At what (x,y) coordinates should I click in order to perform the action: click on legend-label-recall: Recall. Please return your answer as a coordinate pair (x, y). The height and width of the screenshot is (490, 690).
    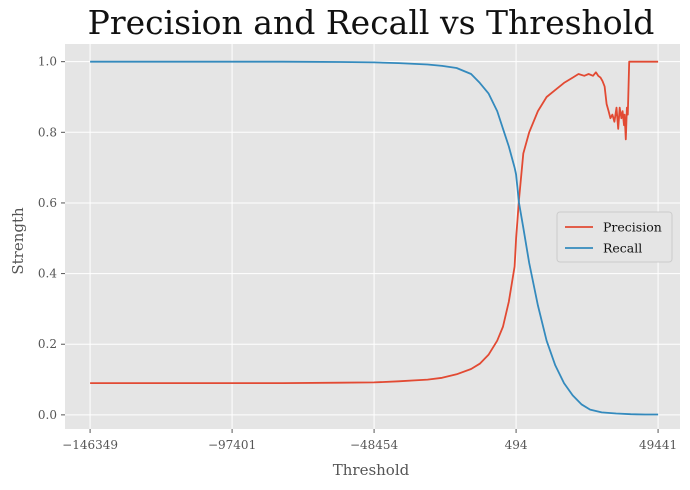
    Looking at the image, I should click on (622, 248).